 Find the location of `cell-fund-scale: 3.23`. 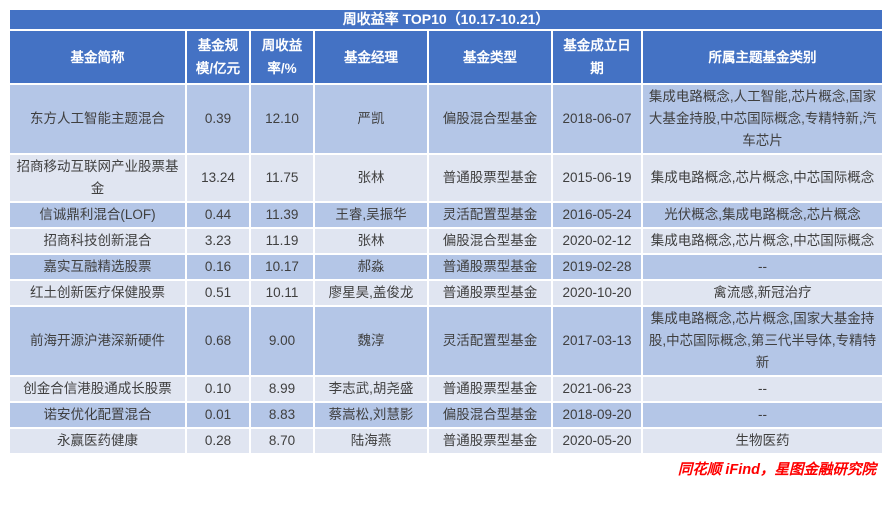

cell-fund-scale: 3.23 is located at coordinates (218, 241).